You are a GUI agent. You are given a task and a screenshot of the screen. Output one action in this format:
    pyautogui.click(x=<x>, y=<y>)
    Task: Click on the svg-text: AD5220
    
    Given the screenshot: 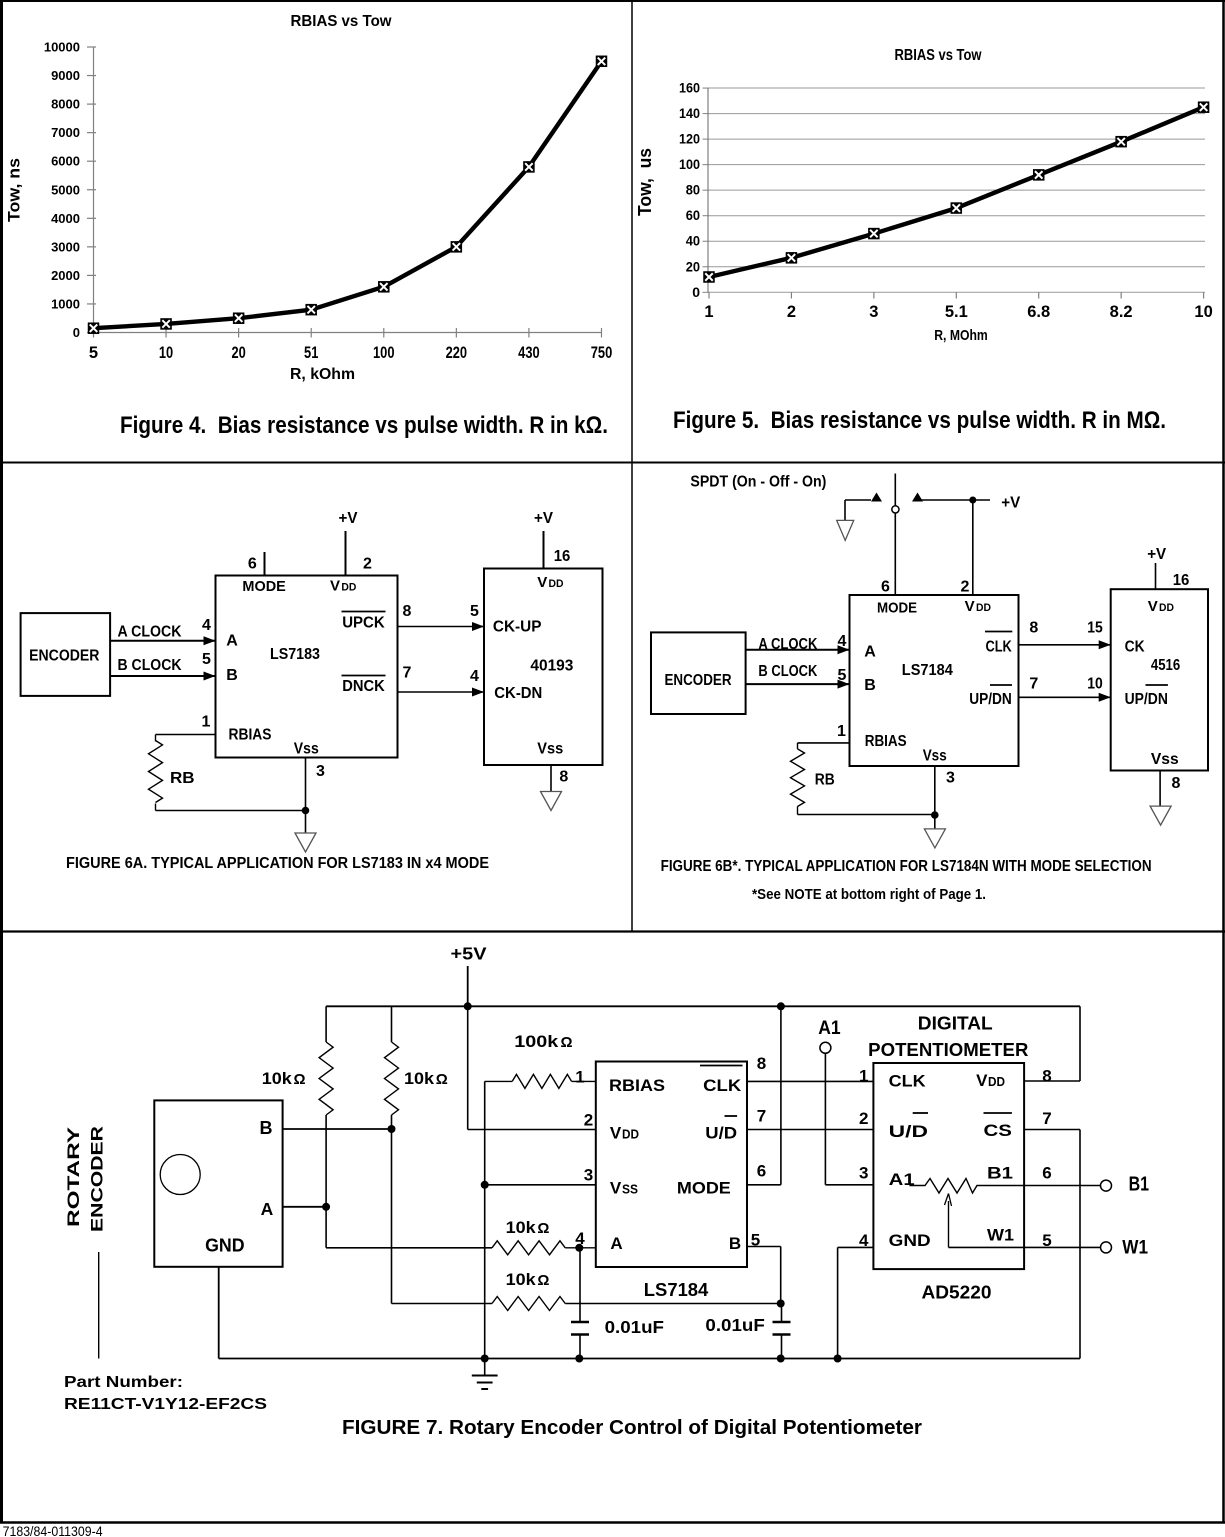 What is the action you would take?
    pyautogui.click(x=957, y=1293)
    